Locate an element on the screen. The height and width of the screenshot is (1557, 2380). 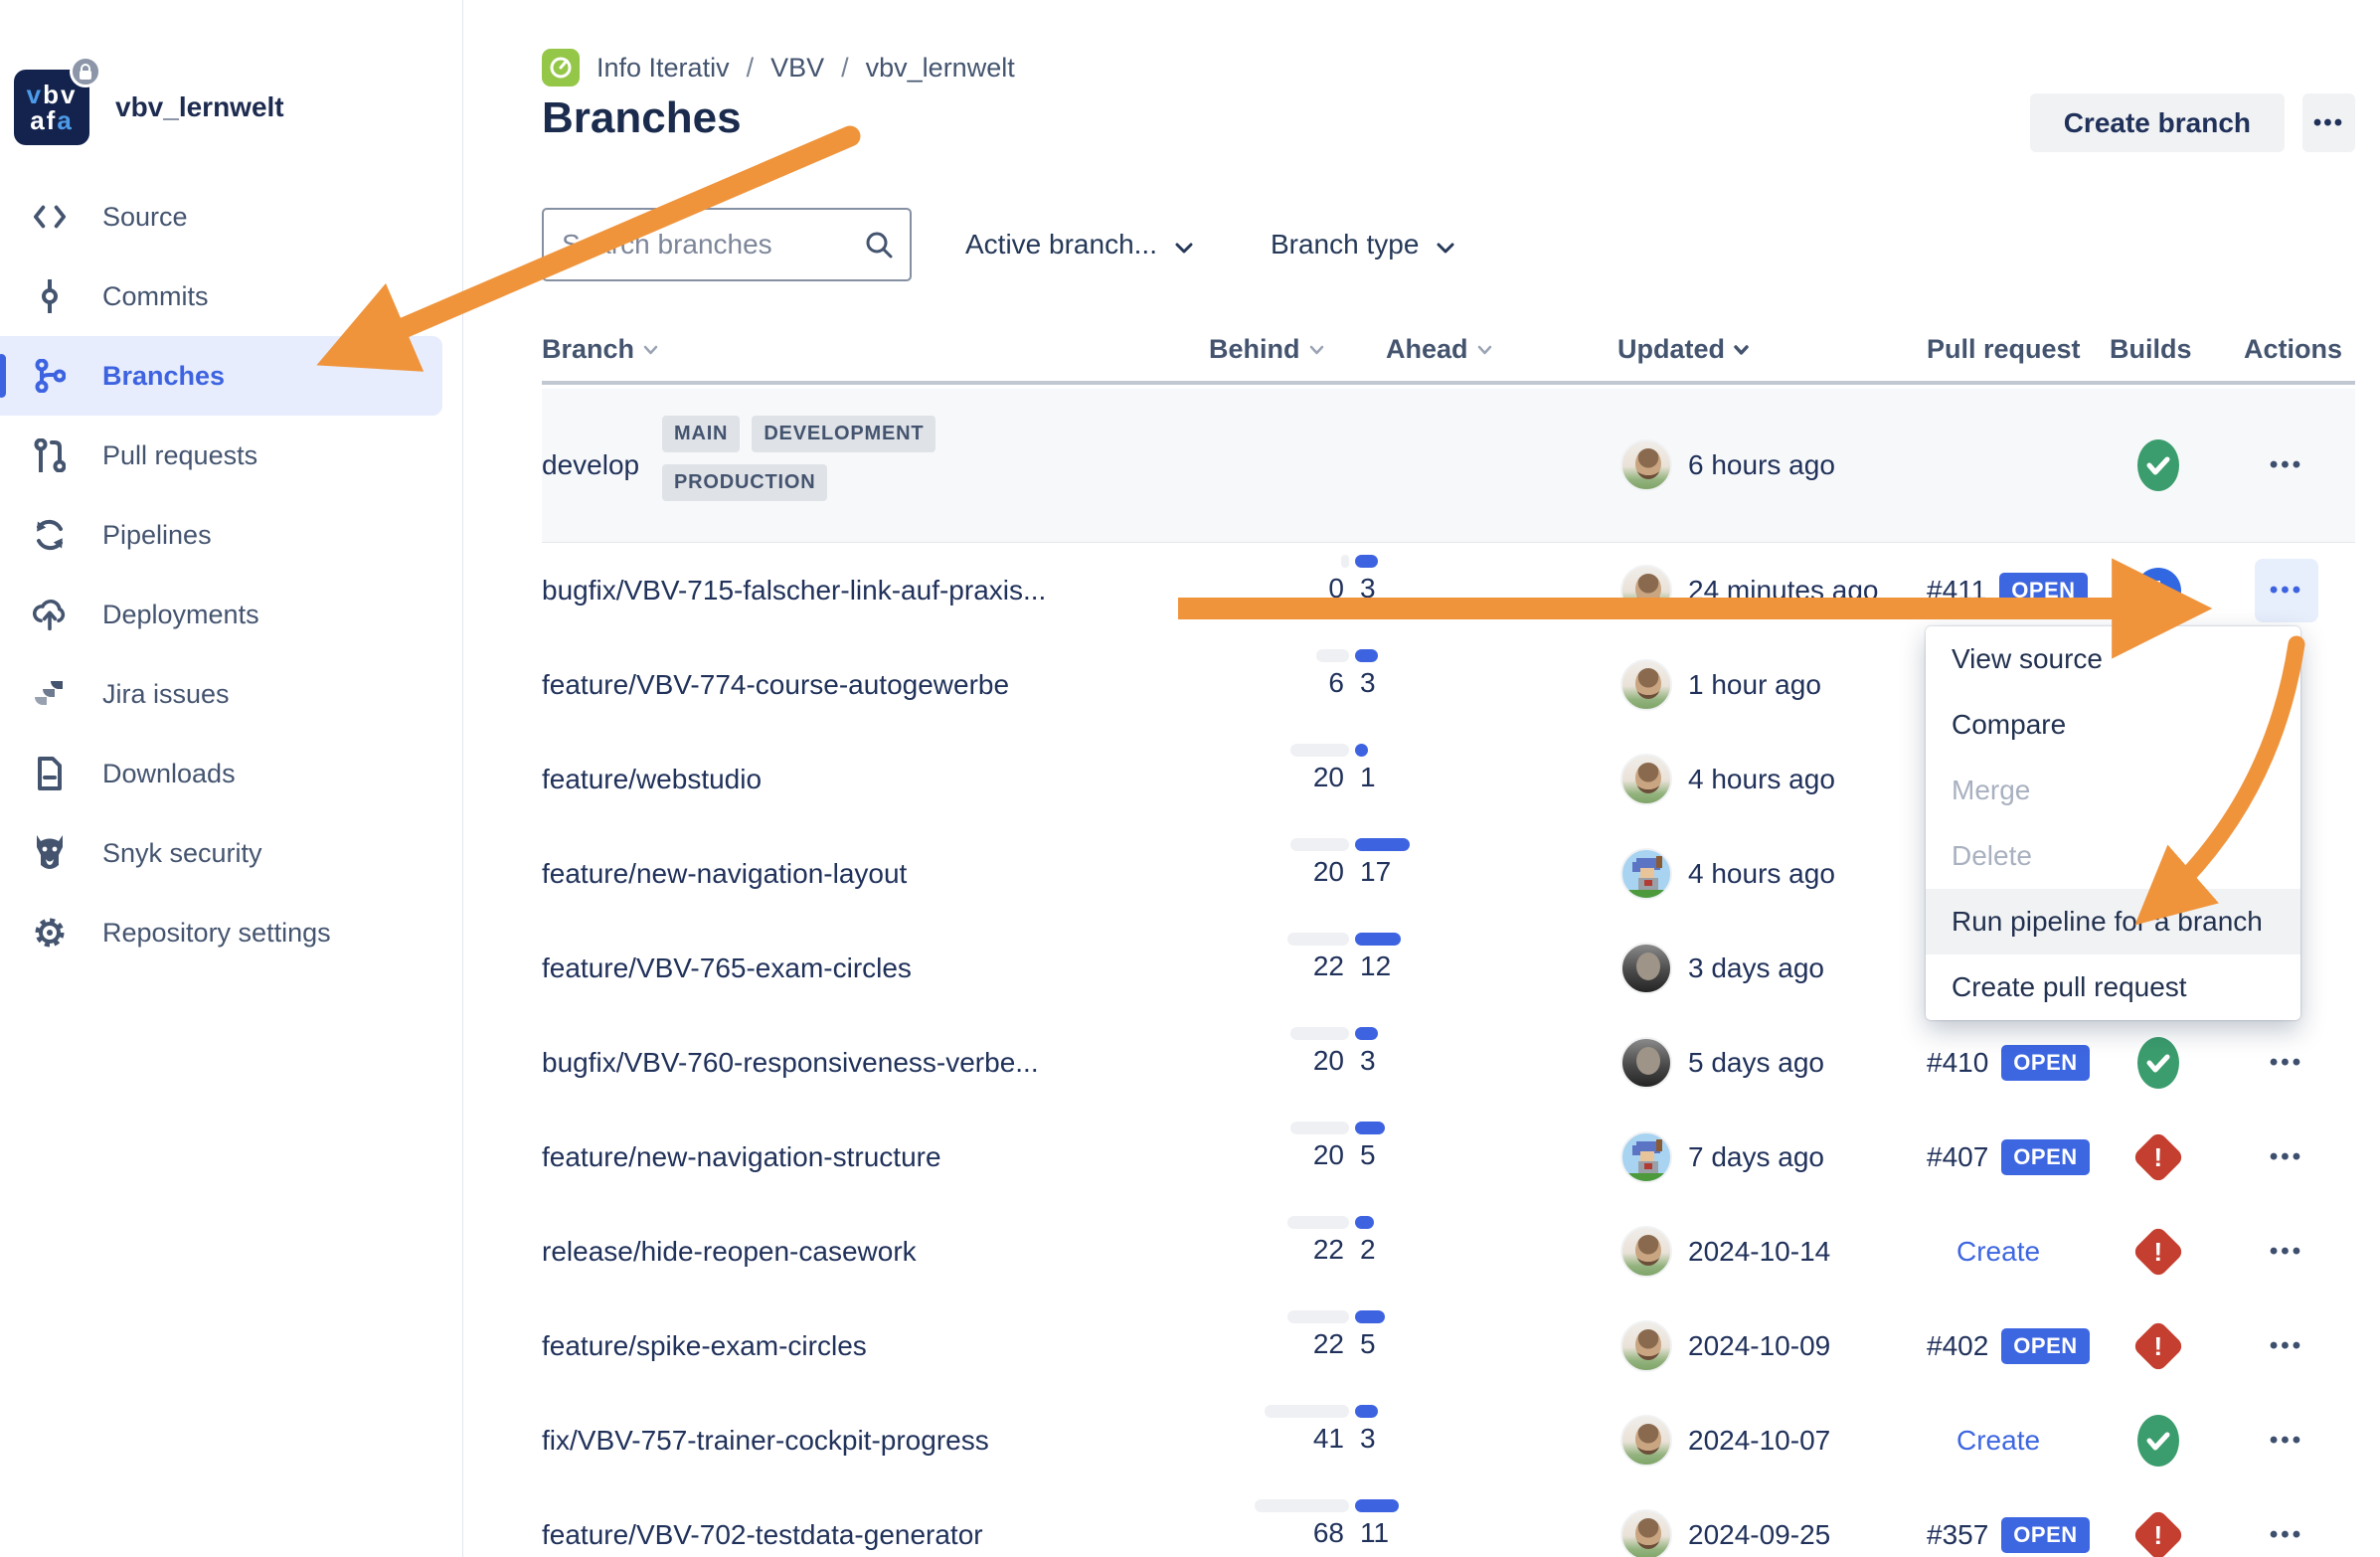
updated-cell: 2024-10-07 is located at coordinates (1725, 1440).